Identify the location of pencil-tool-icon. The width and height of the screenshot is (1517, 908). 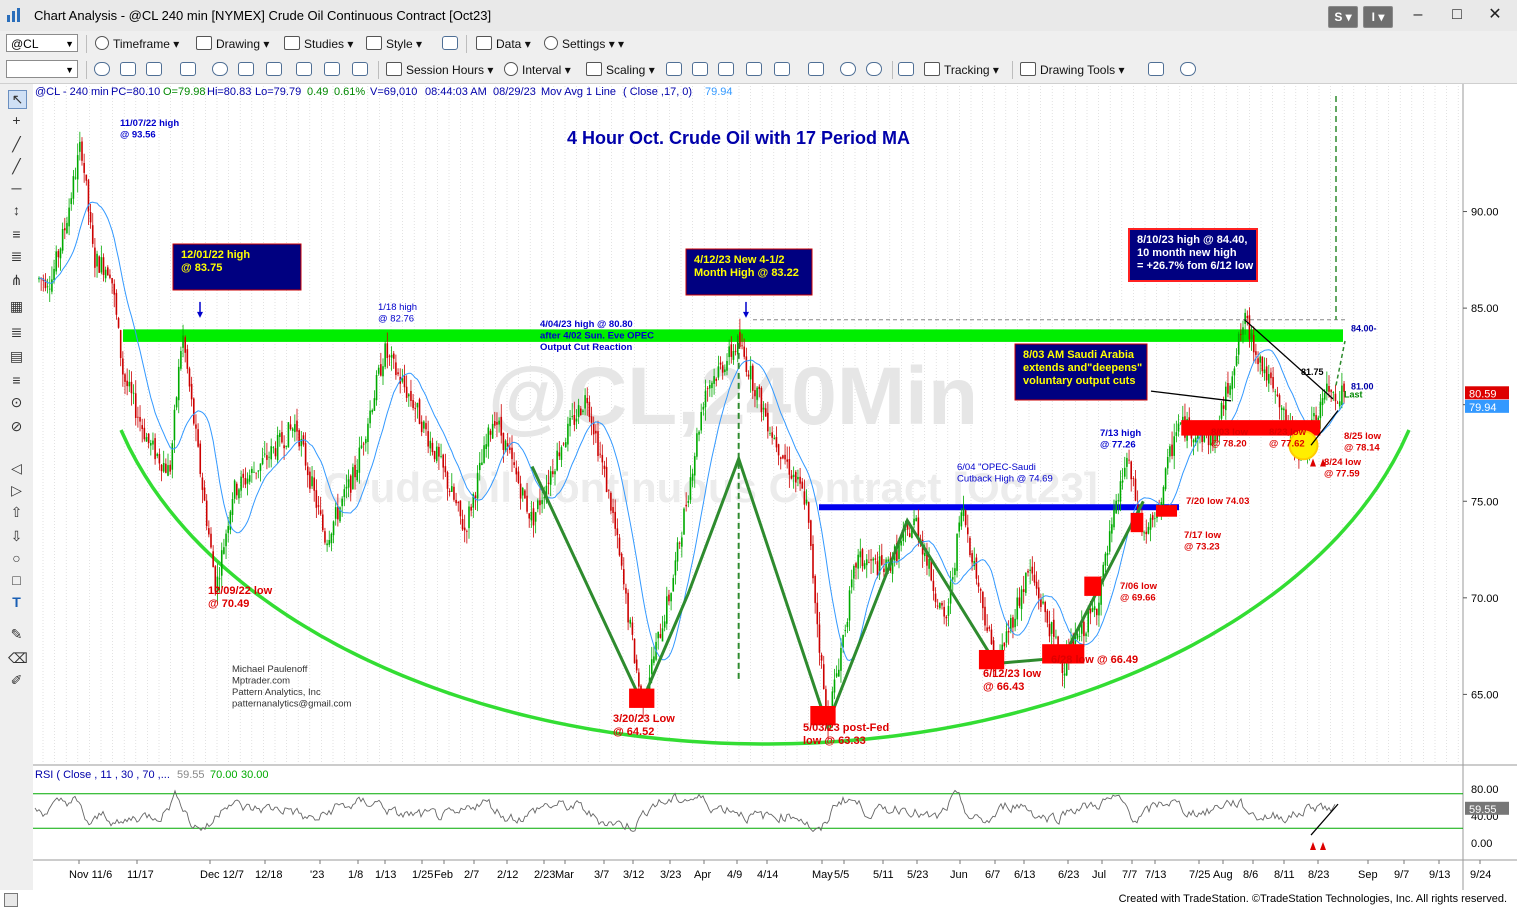
(16, 610).